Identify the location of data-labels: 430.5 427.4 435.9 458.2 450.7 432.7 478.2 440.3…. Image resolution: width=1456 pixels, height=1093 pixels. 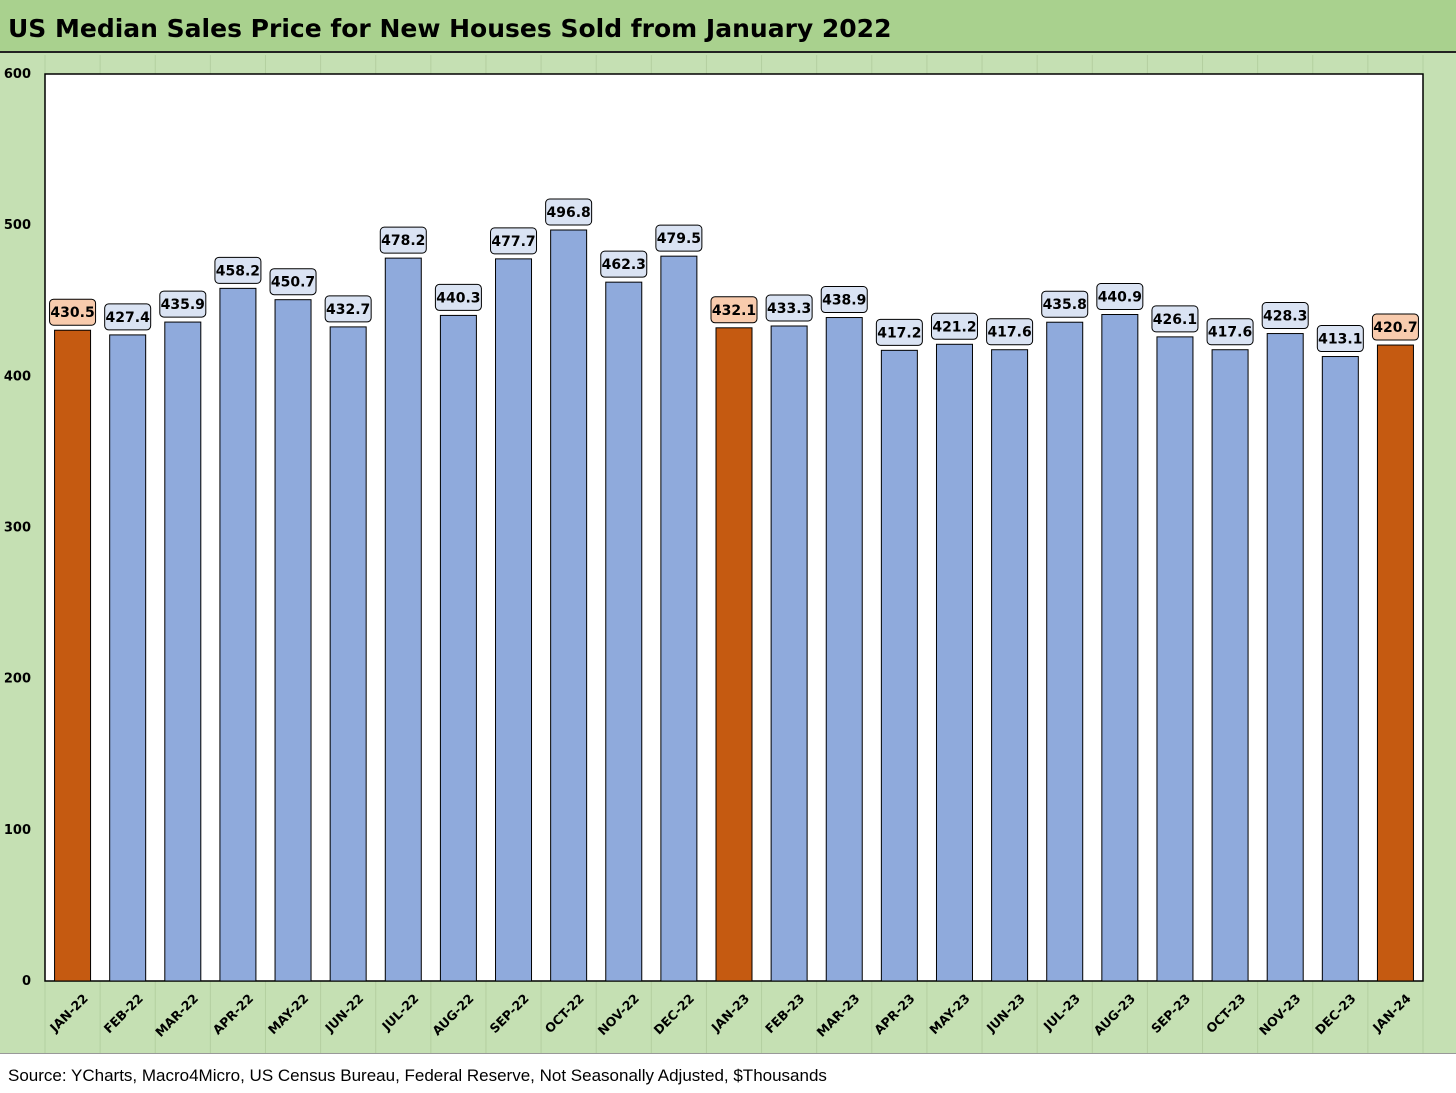
(734, 275).